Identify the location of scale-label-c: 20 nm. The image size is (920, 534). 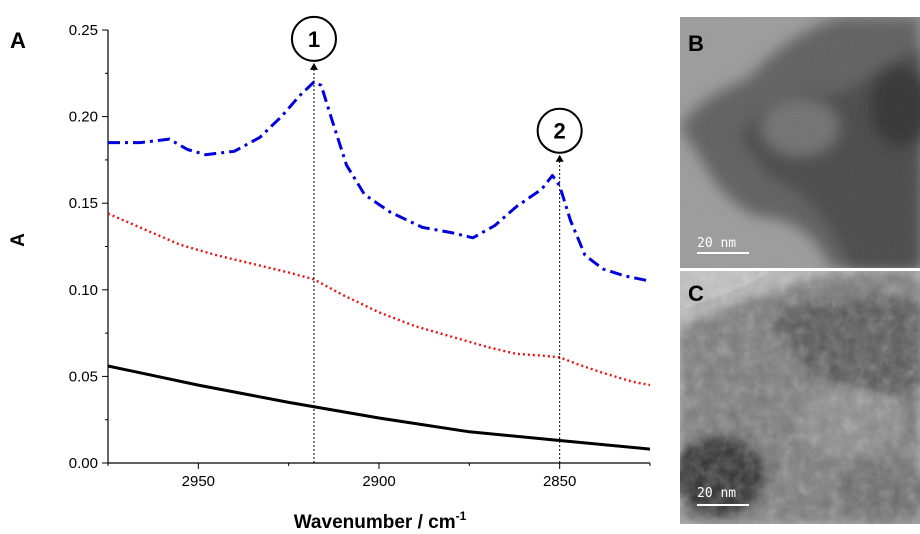
(717, 493).